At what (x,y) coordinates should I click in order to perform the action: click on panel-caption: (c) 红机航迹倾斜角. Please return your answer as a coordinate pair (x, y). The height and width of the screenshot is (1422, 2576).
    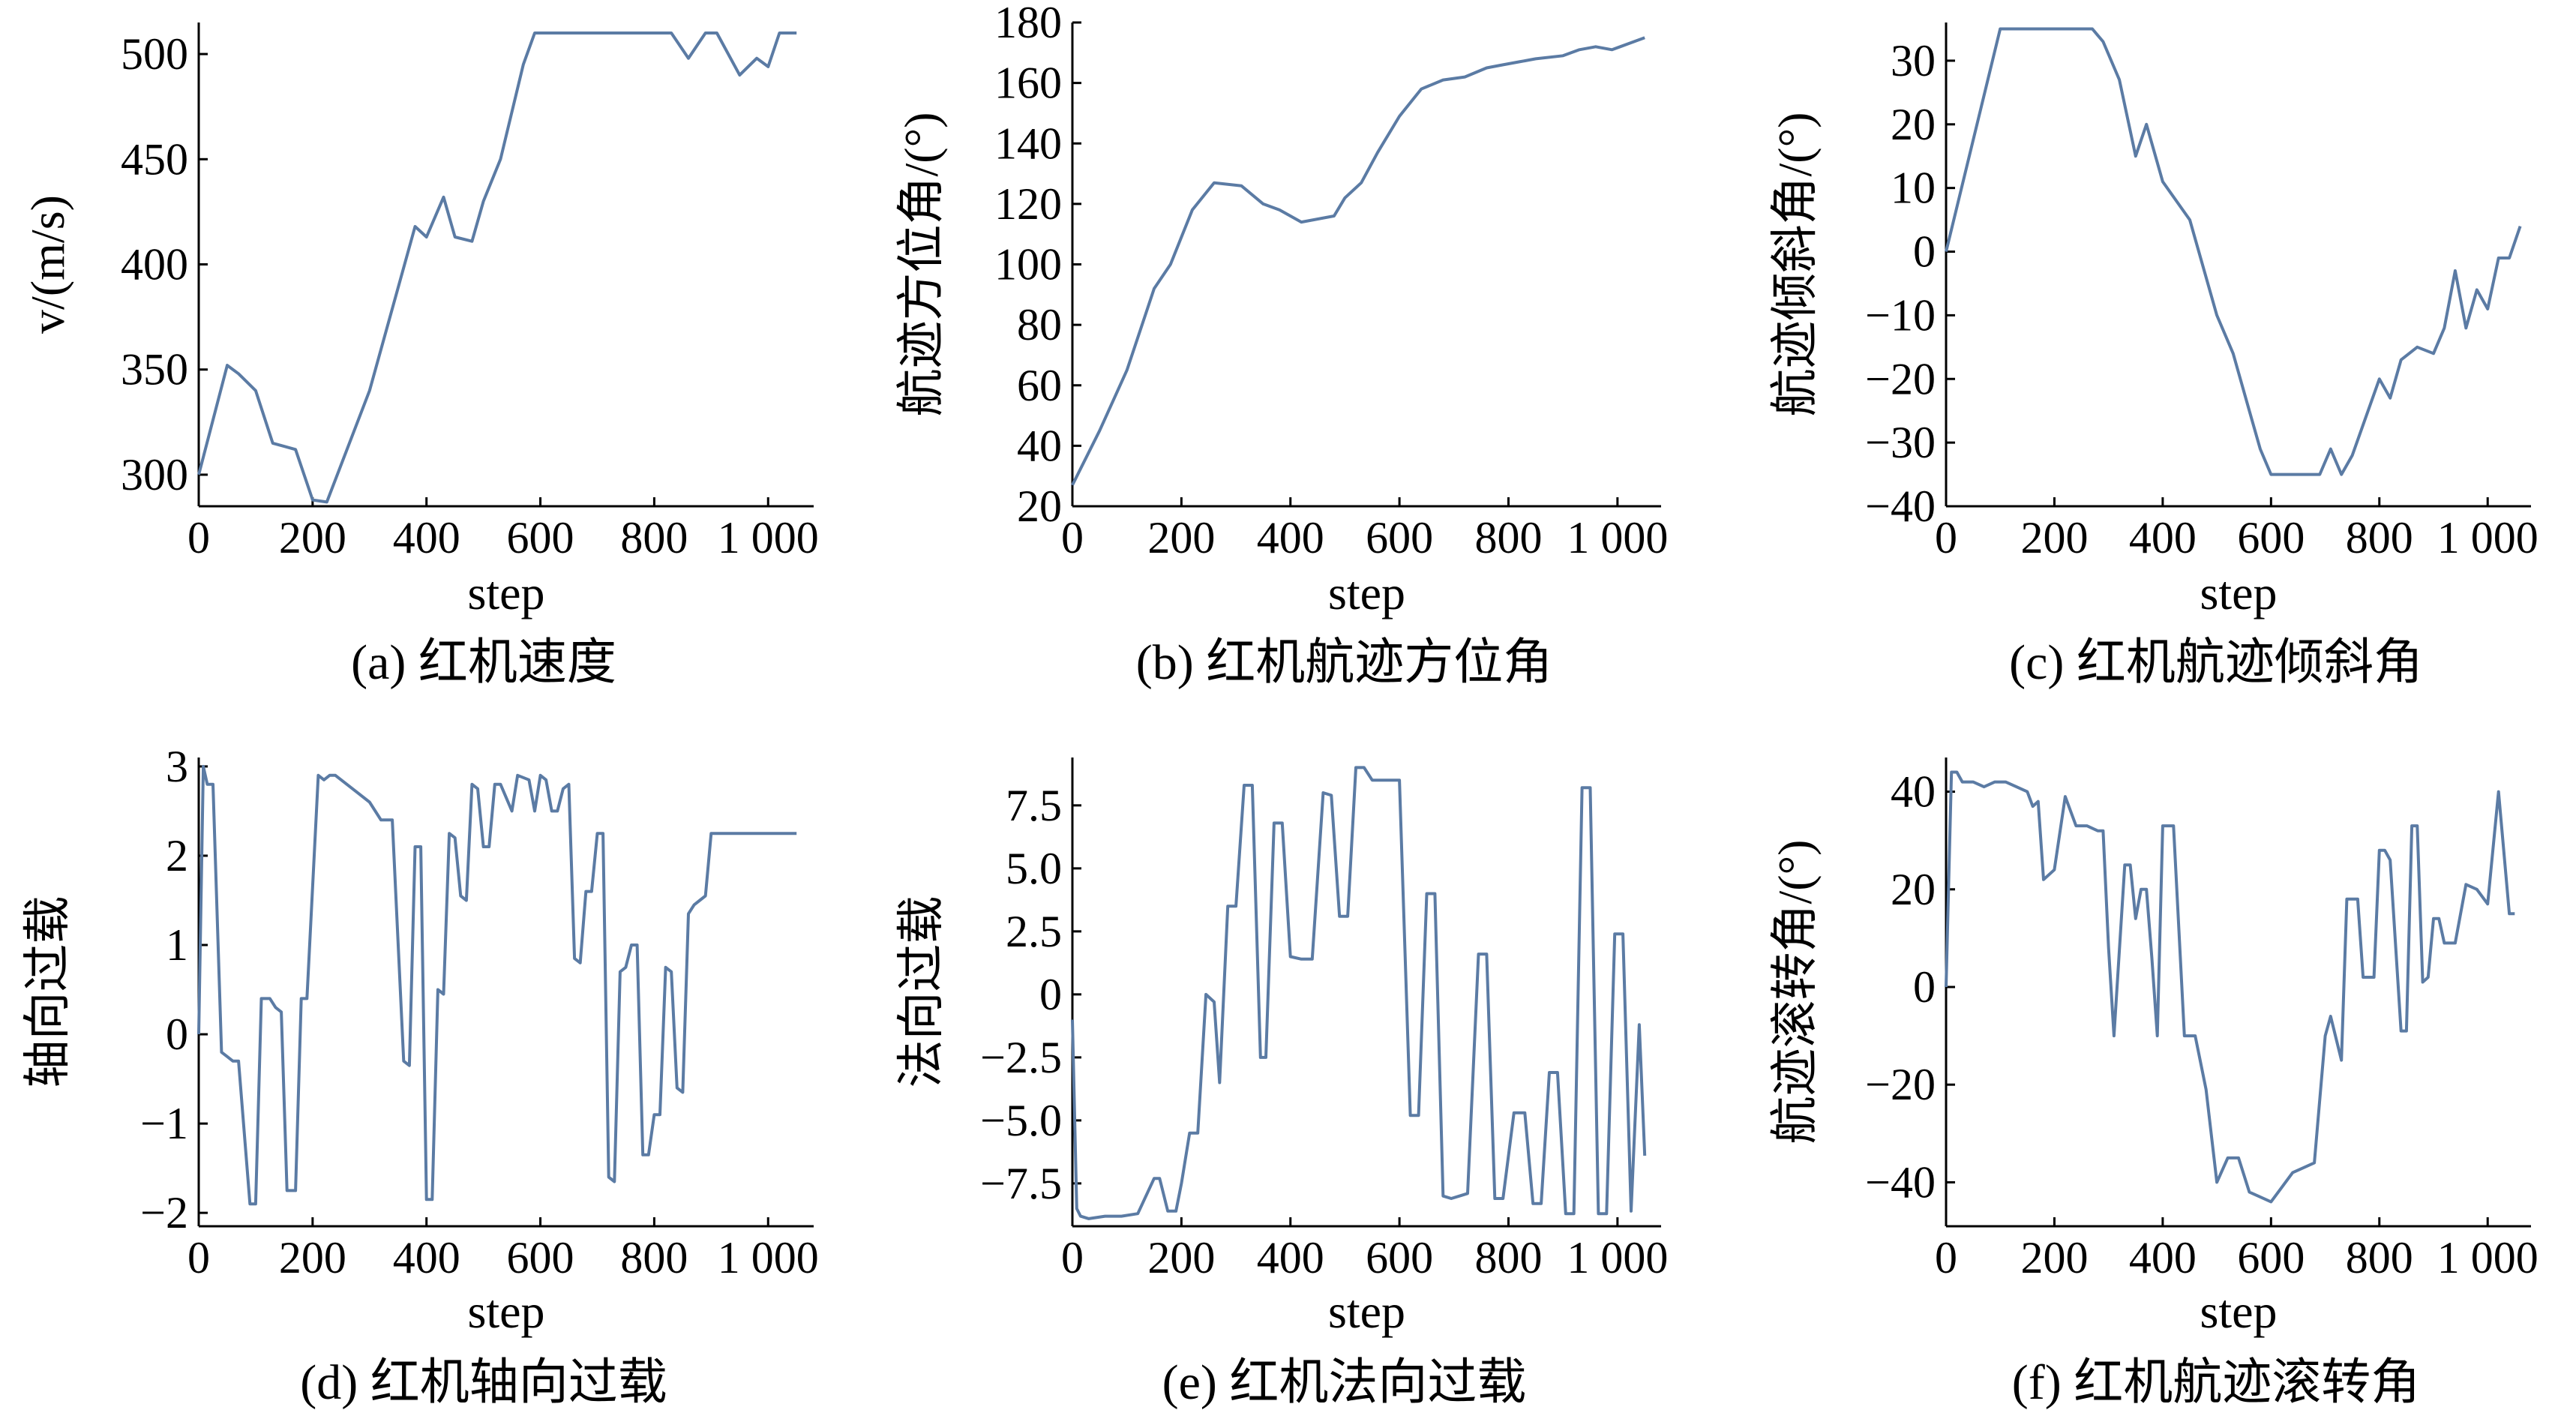
    Looking at the image, I should click on (2216, 662).